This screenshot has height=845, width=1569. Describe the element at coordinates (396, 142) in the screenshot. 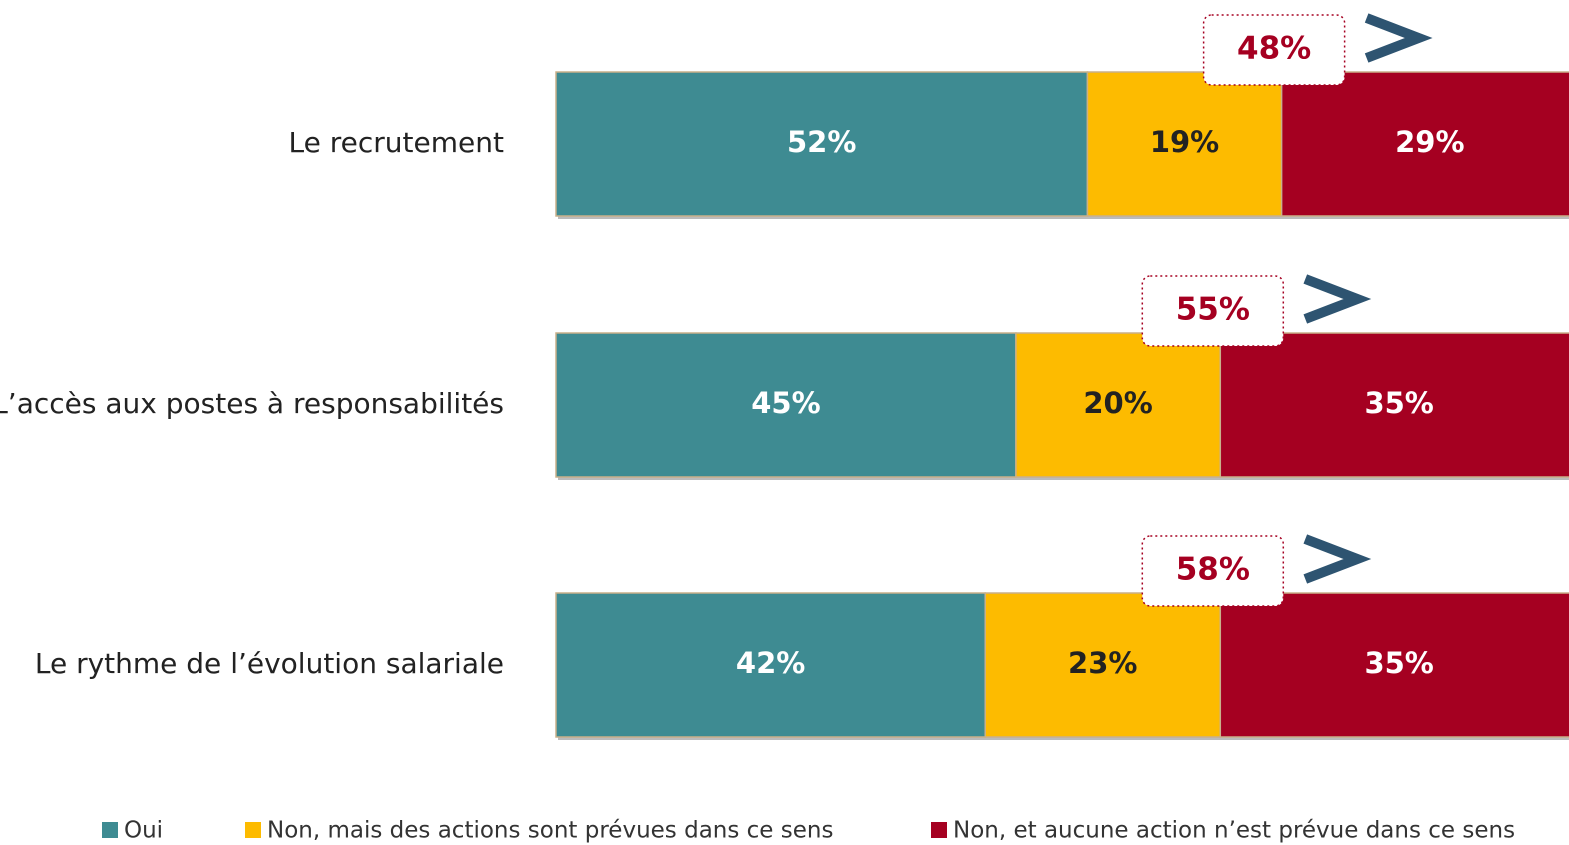

I see `category-label: Le recrutement` at that location.